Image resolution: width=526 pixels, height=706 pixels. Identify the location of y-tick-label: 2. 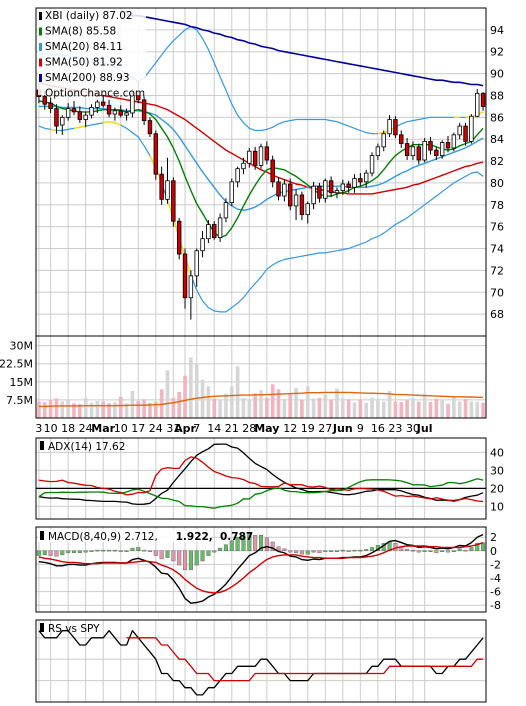
(493, 537).